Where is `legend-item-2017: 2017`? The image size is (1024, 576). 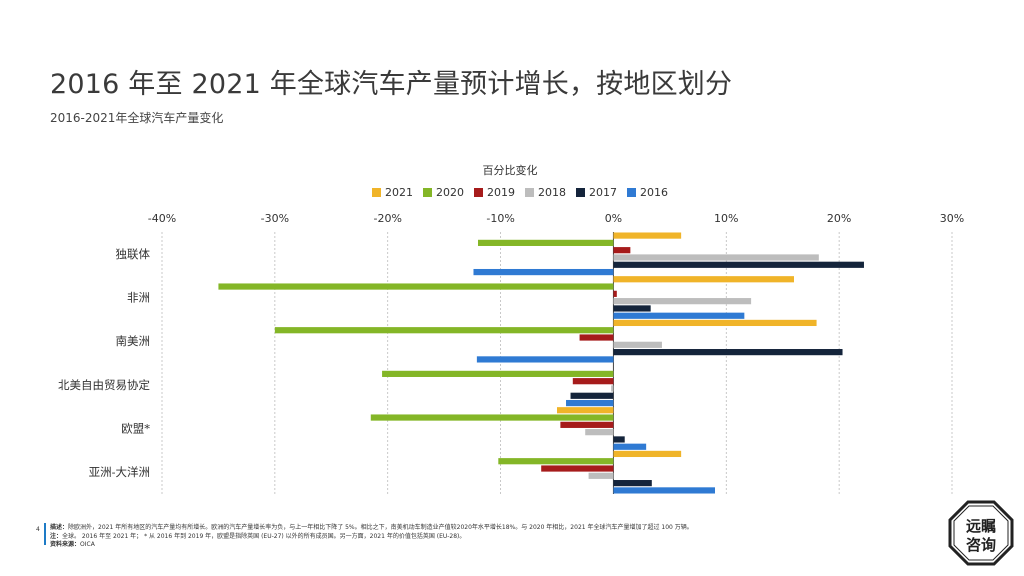 legend-item-2017: 2017 is located at coordinates (596, 192).